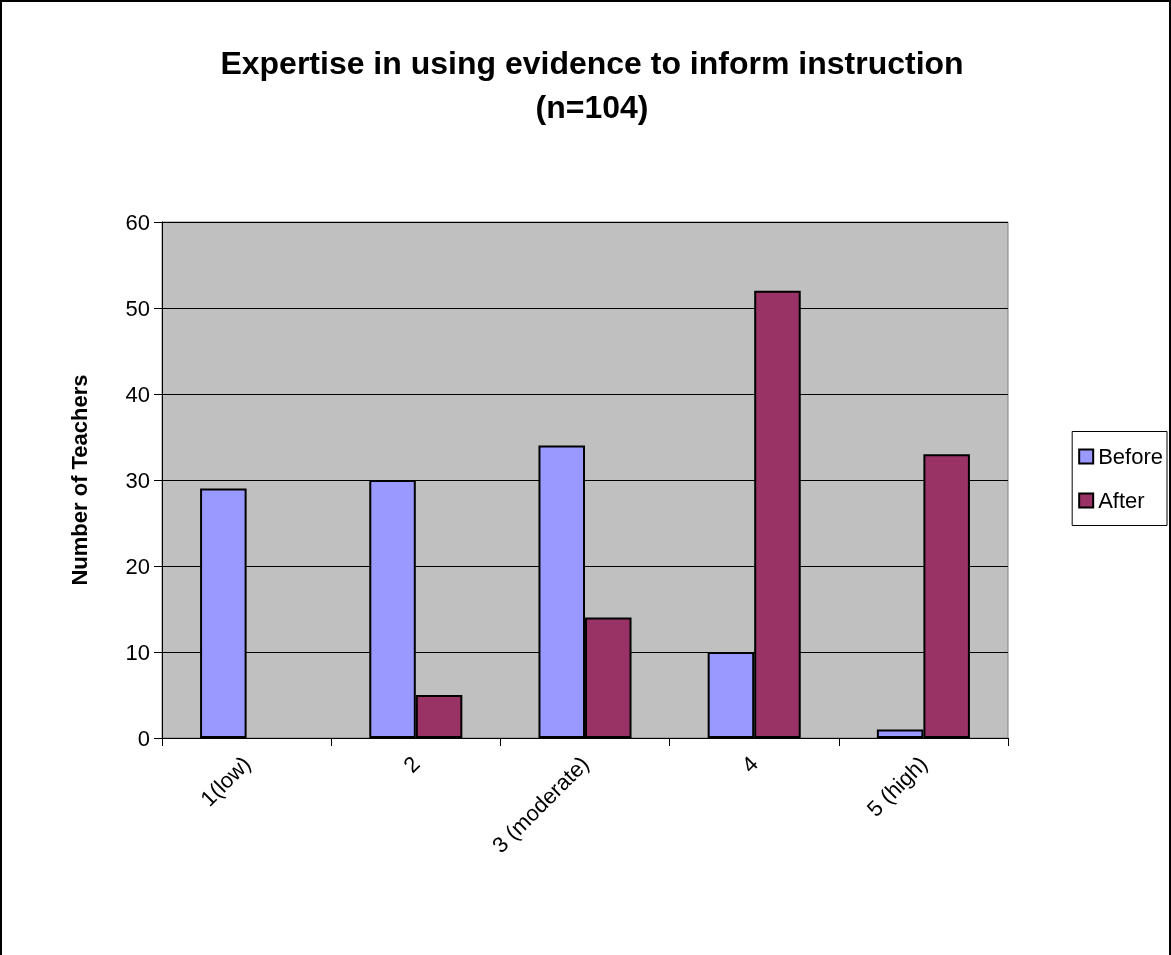  What do you see at coordinates (79, 480) in the screenshot?
I see `y-axis-title: Number of Teachers` at bounding box center [79, 480].